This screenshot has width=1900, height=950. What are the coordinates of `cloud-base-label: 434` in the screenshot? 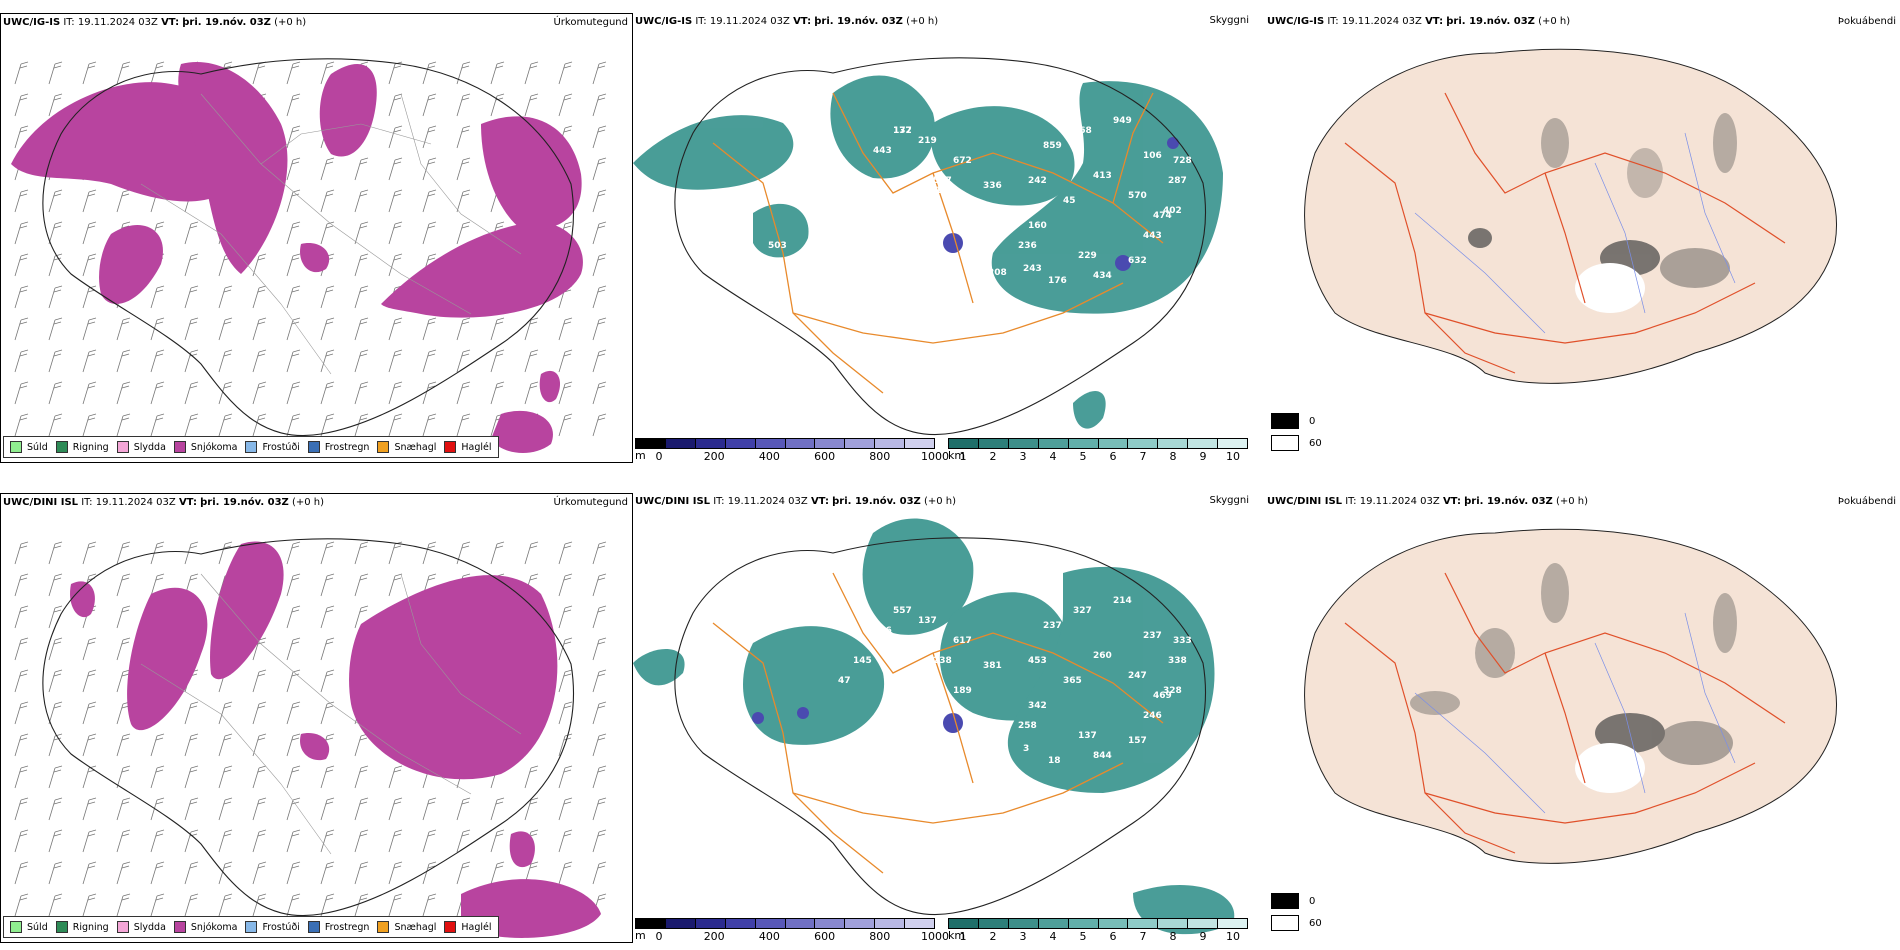 It's located at (1102, 276).